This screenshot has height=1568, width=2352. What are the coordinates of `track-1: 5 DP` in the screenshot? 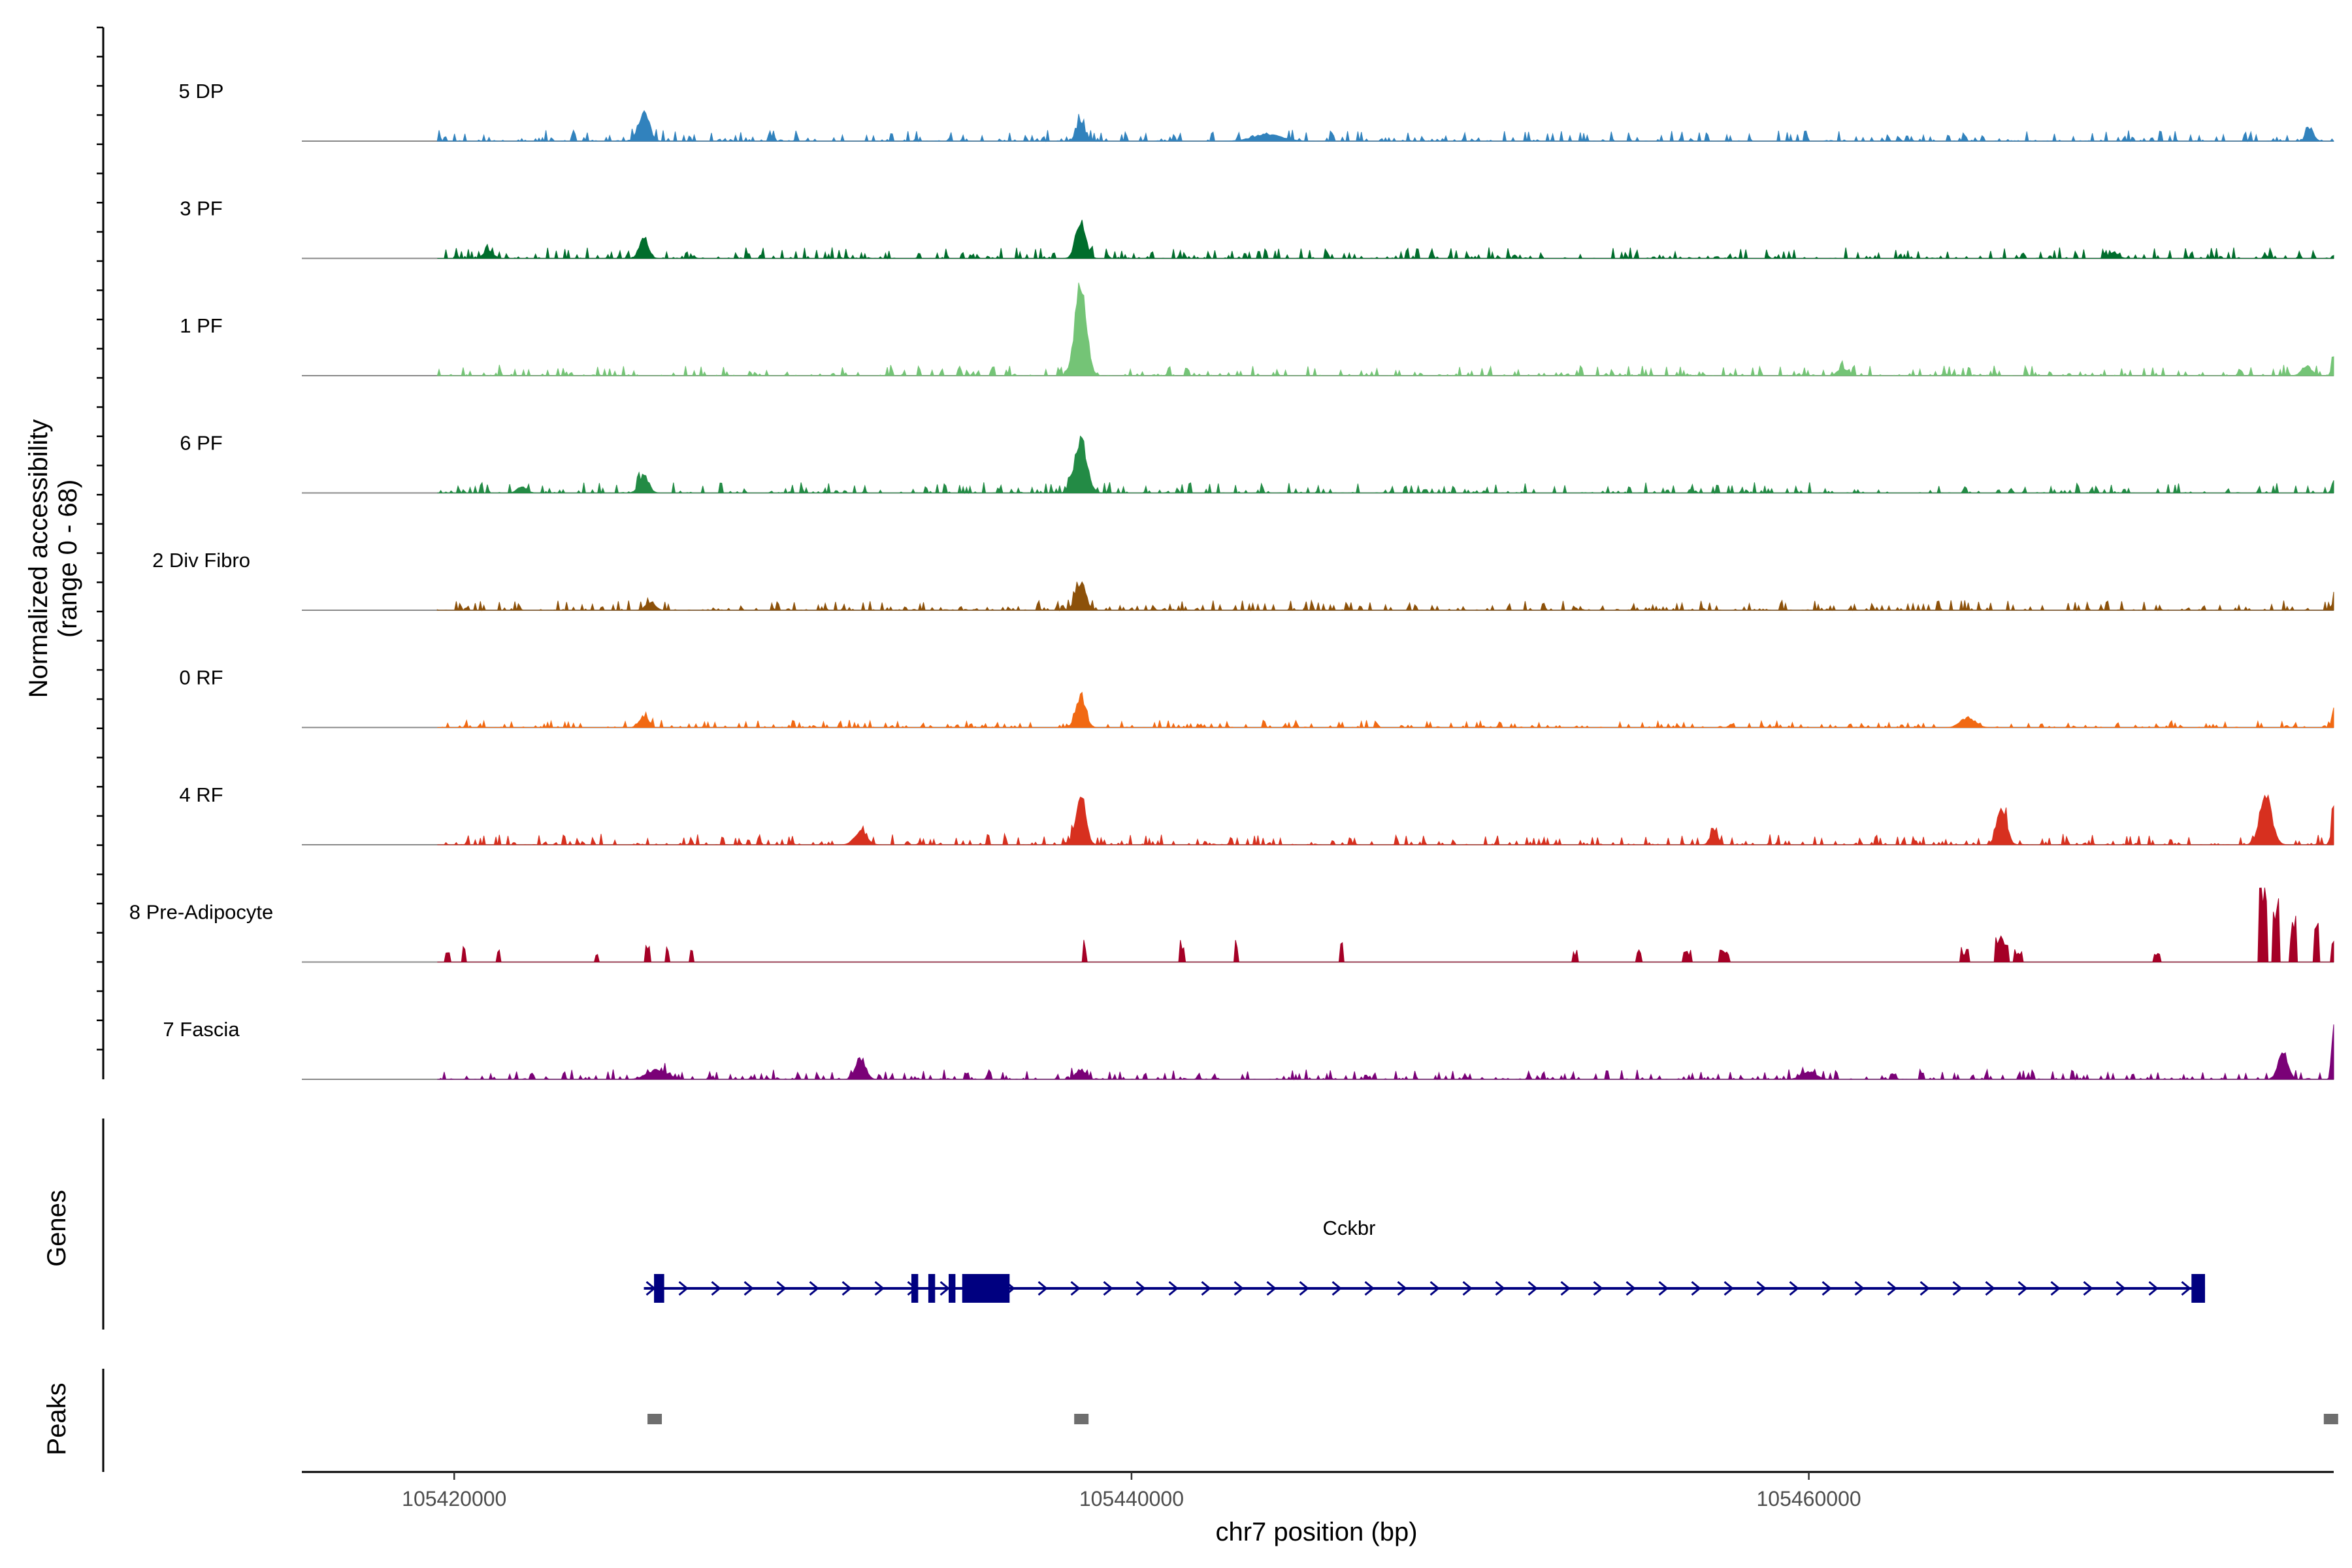 It's located at (1257, 111).